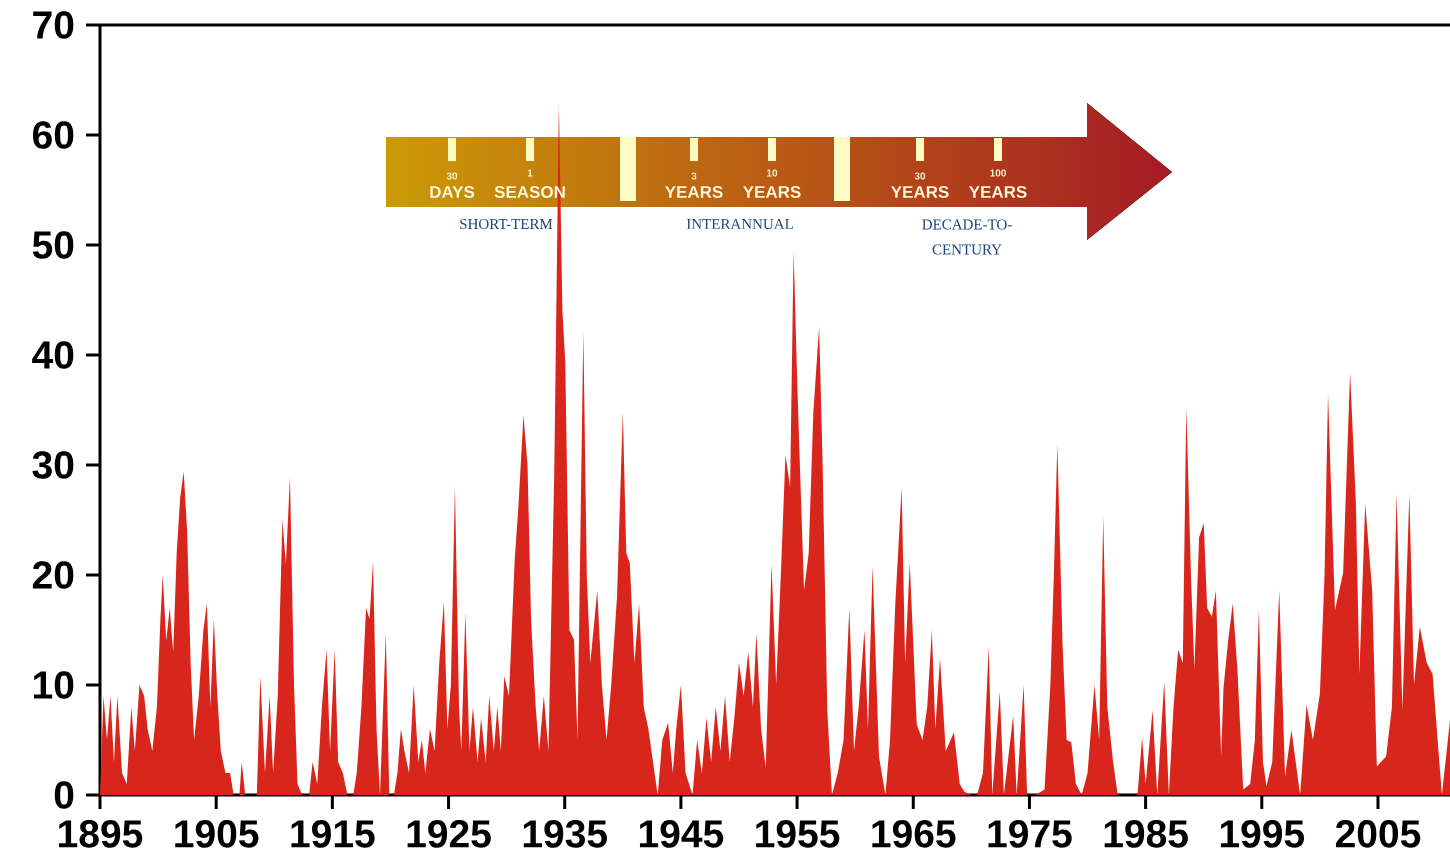 This screenshot has width=1450, height=868. I want to click on y-tick-label: 50, so click(53, 245).